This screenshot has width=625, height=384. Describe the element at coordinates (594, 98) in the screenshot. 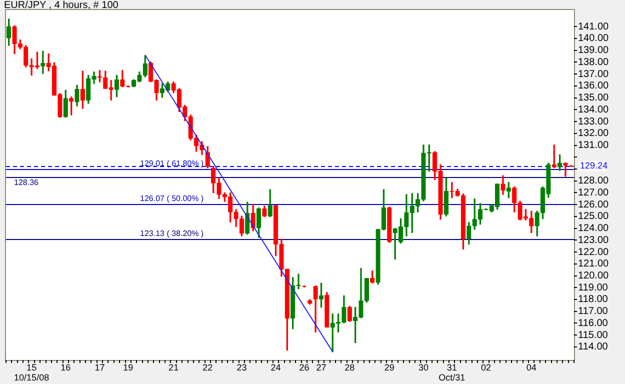

I see `y-tick-label: 135.00` at that location.